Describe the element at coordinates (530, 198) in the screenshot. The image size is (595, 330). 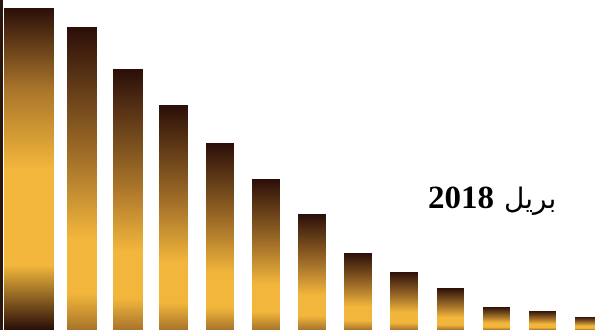
I see `caption-month-fragment: بريل` at that location.